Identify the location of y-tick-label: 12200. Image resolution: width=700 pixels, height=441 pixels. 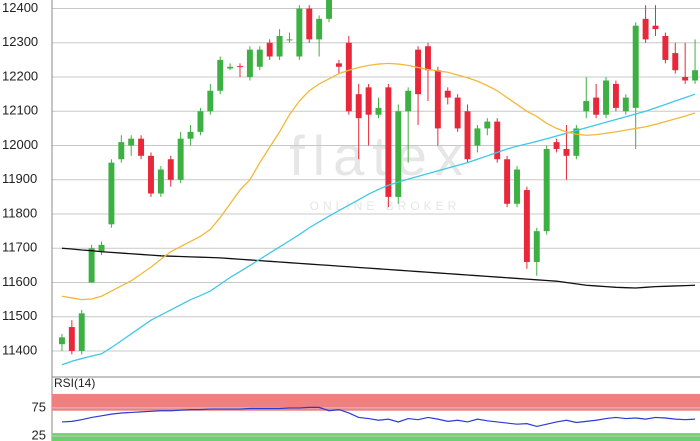
(20, 75).